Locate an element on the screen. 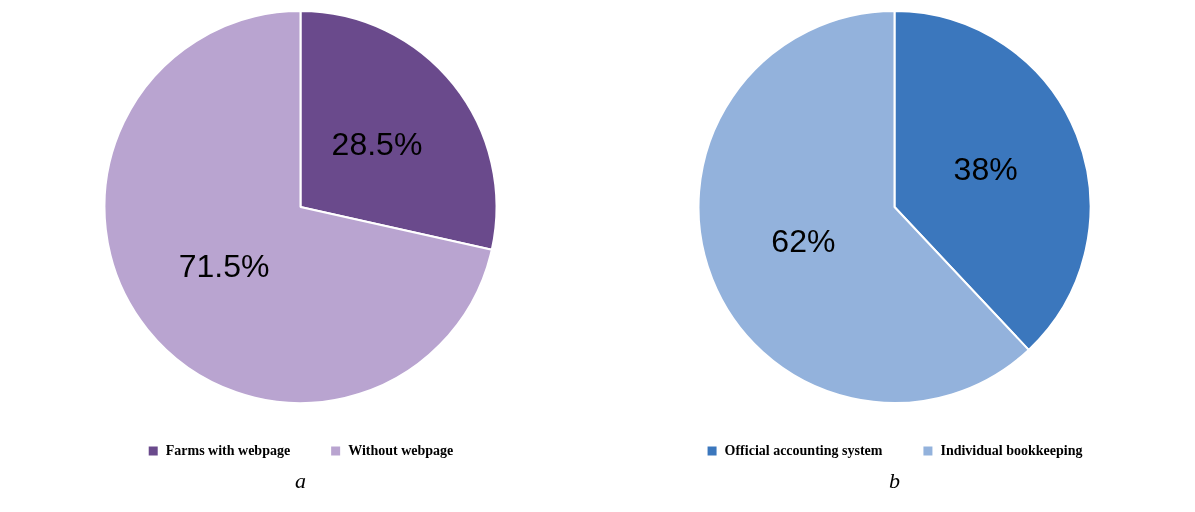 The width and height of the screenshot is (1195, 512). data-label: 71.5% is located at coordinates (224, 266).